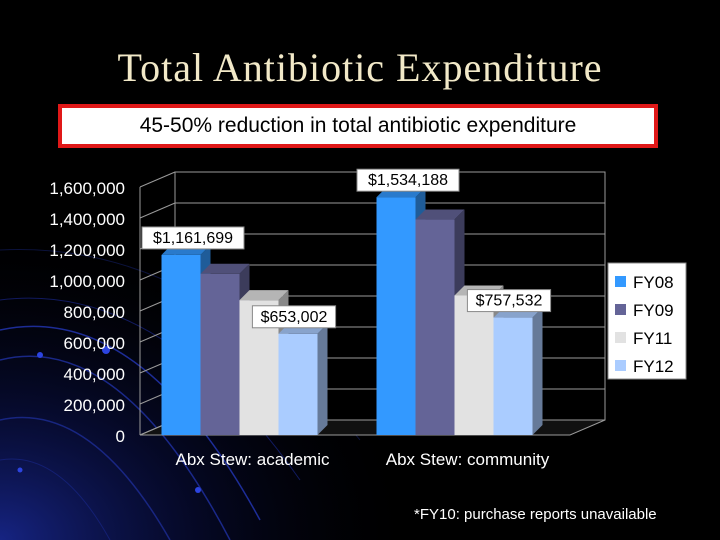  I want to click on y-tick-label: 1,000,000, so click(87, 281).